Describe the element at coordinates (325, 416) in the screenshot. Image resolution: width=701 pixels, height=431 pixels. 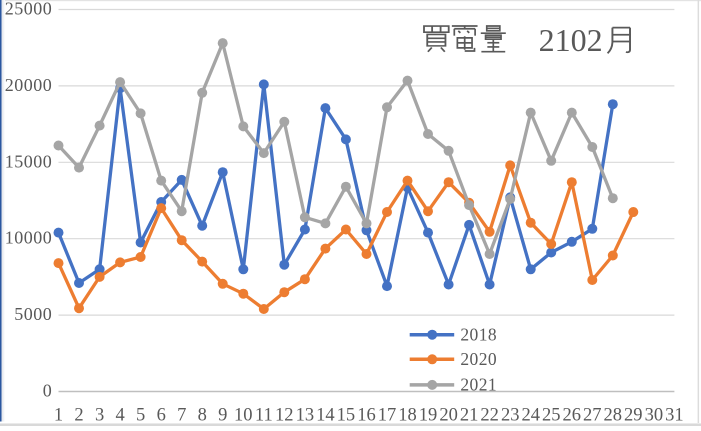
I see `svg-text: 14` at that location.